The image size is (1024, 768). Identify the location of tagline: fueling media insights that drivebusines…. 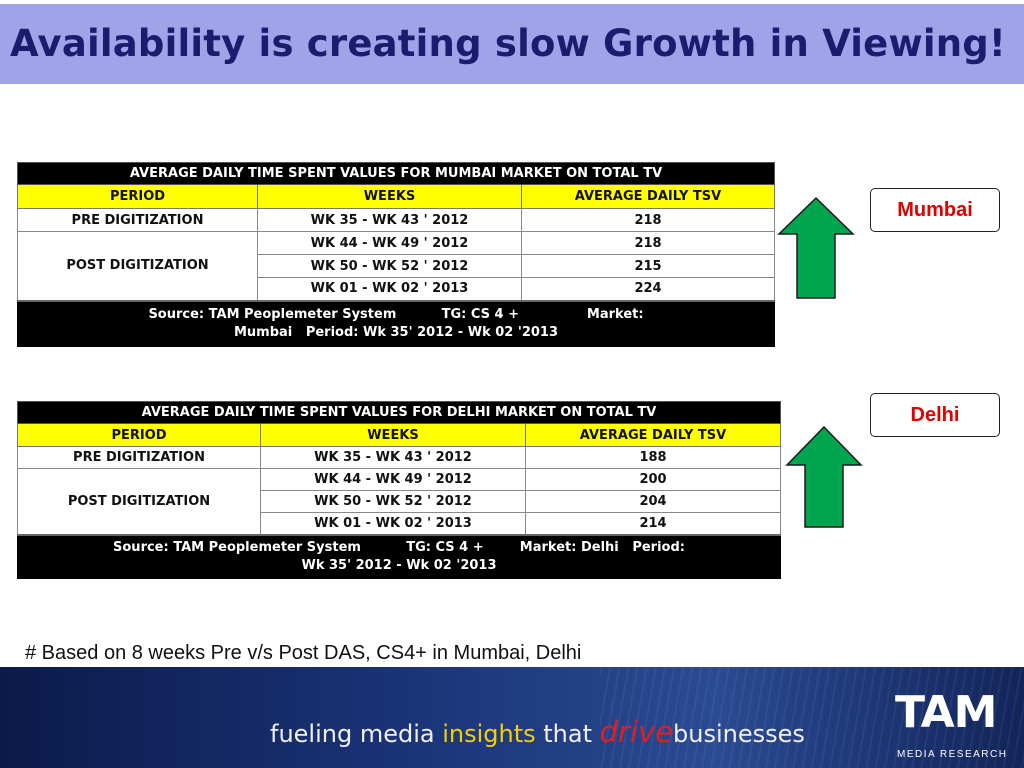
(537, 732).